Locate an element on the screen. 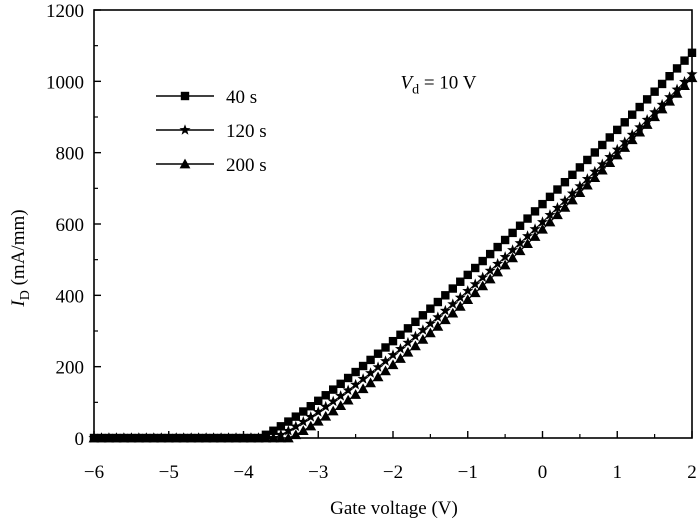 This screenshot has width=700, height=522. legend-label: 120 s is located at coordinates (246, 131).